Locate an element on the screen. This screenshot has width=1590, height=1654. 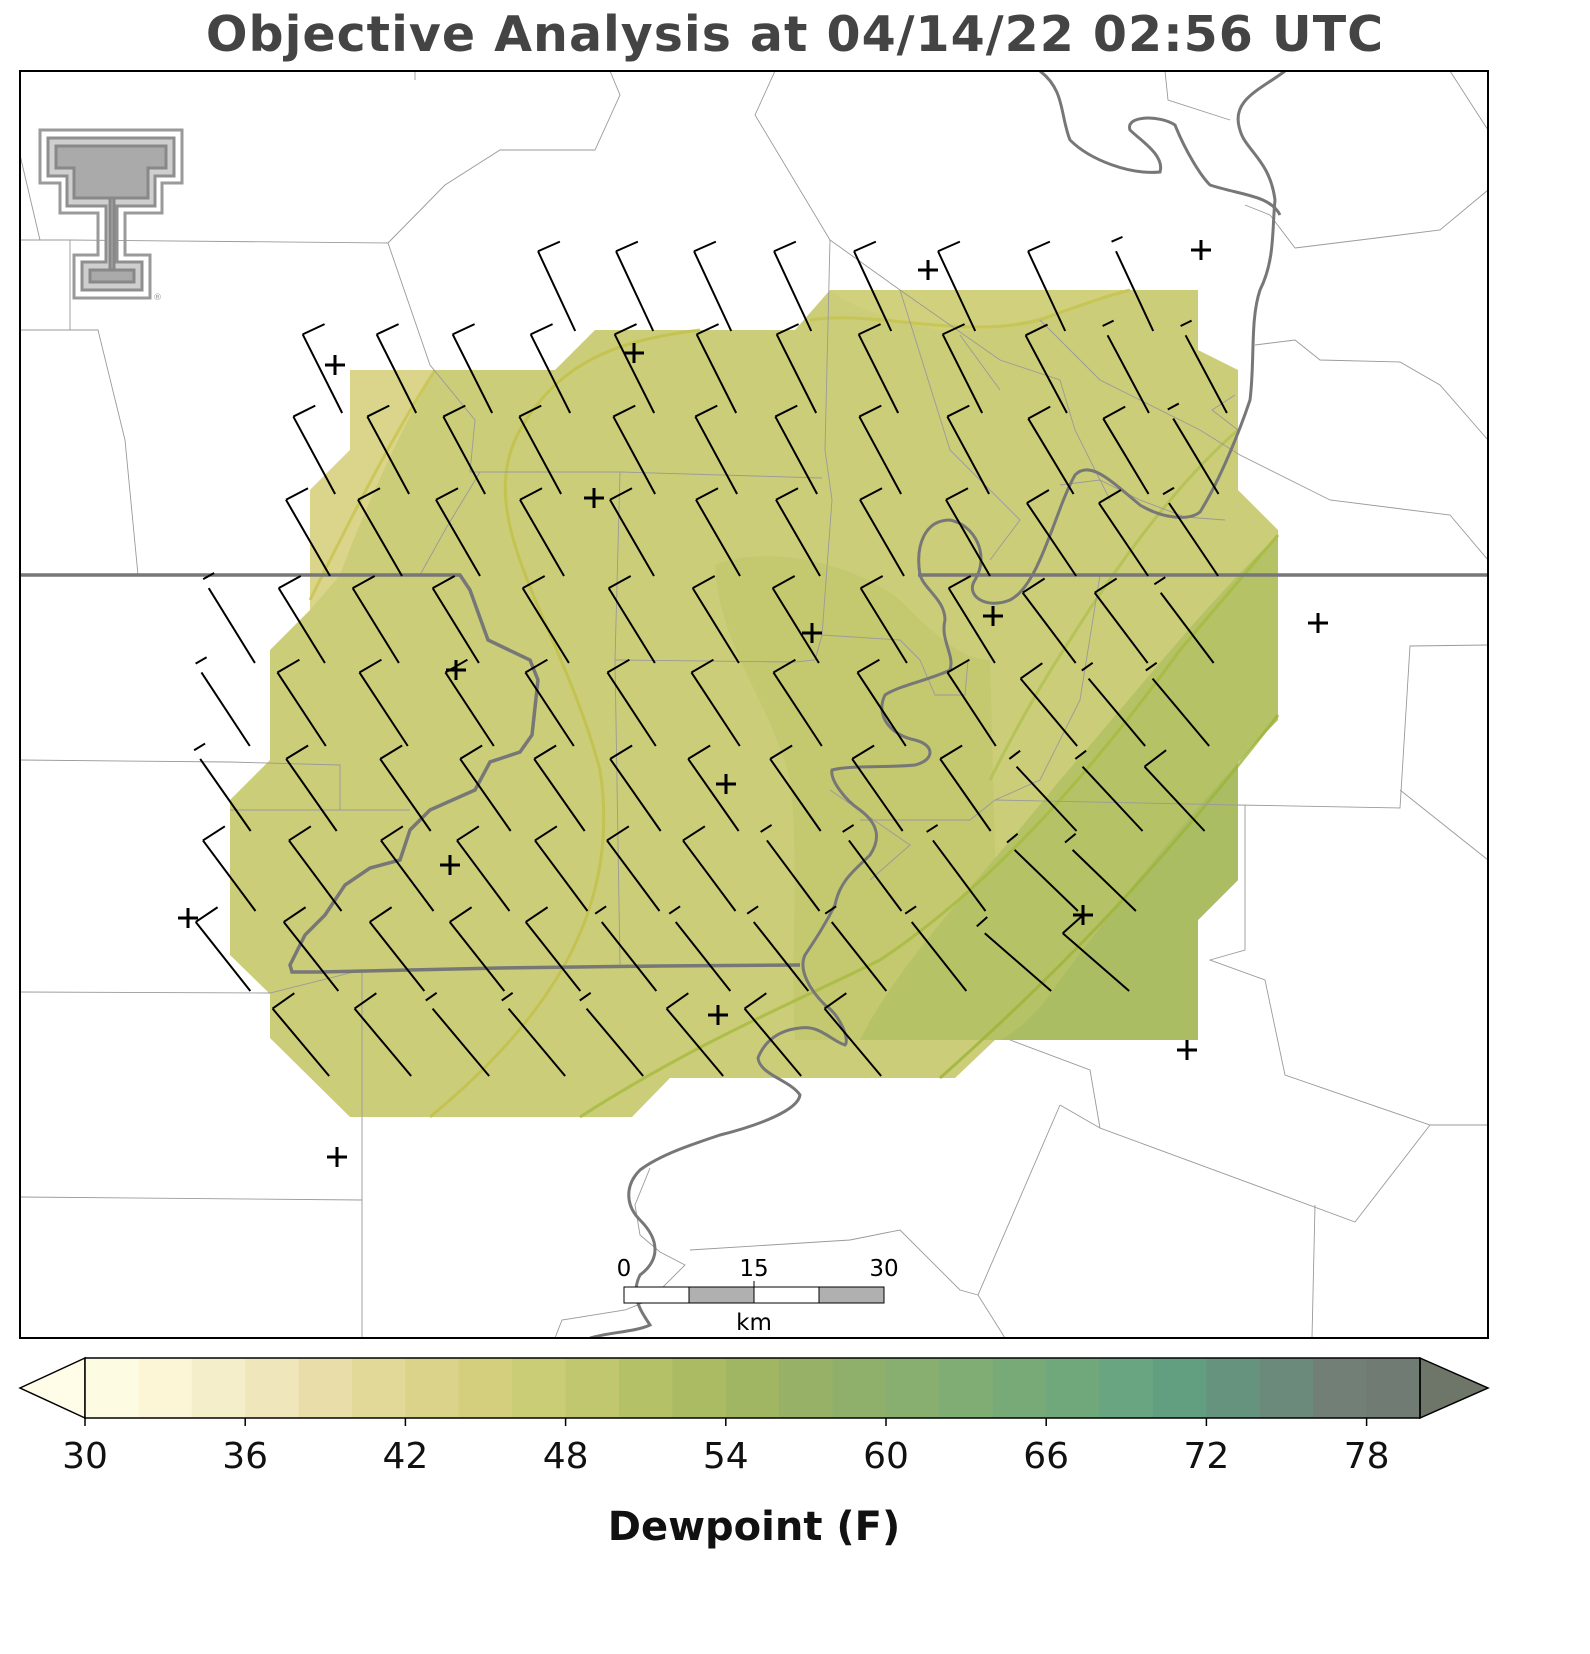
dry-contour-region is located at coordinates (372, 490).